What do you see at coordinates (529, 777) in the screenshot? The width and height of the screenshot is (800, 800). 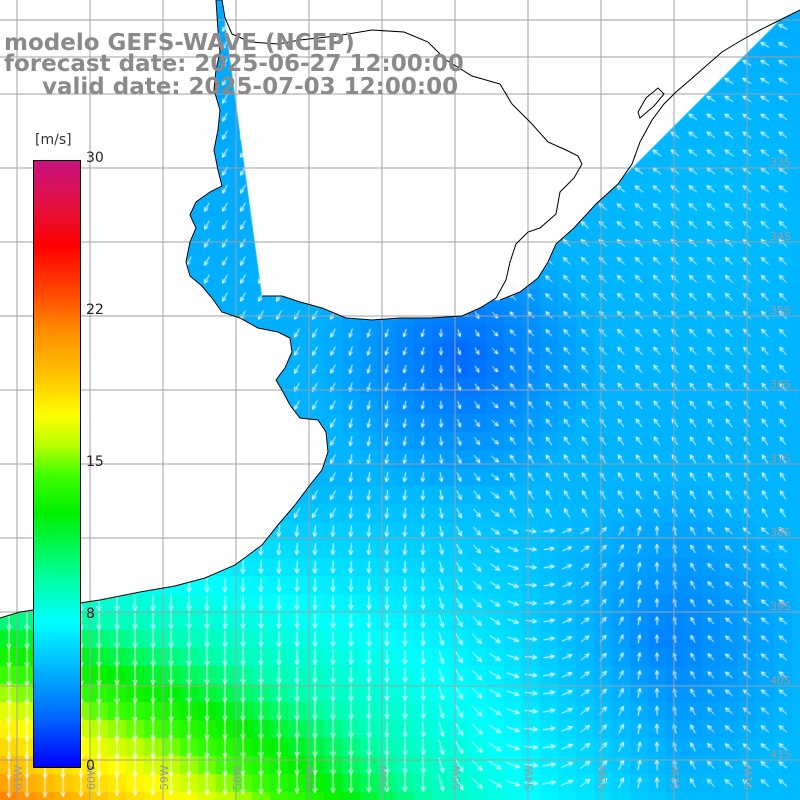 I see `longitude-label: 54W` at bounding box center [529, 777].